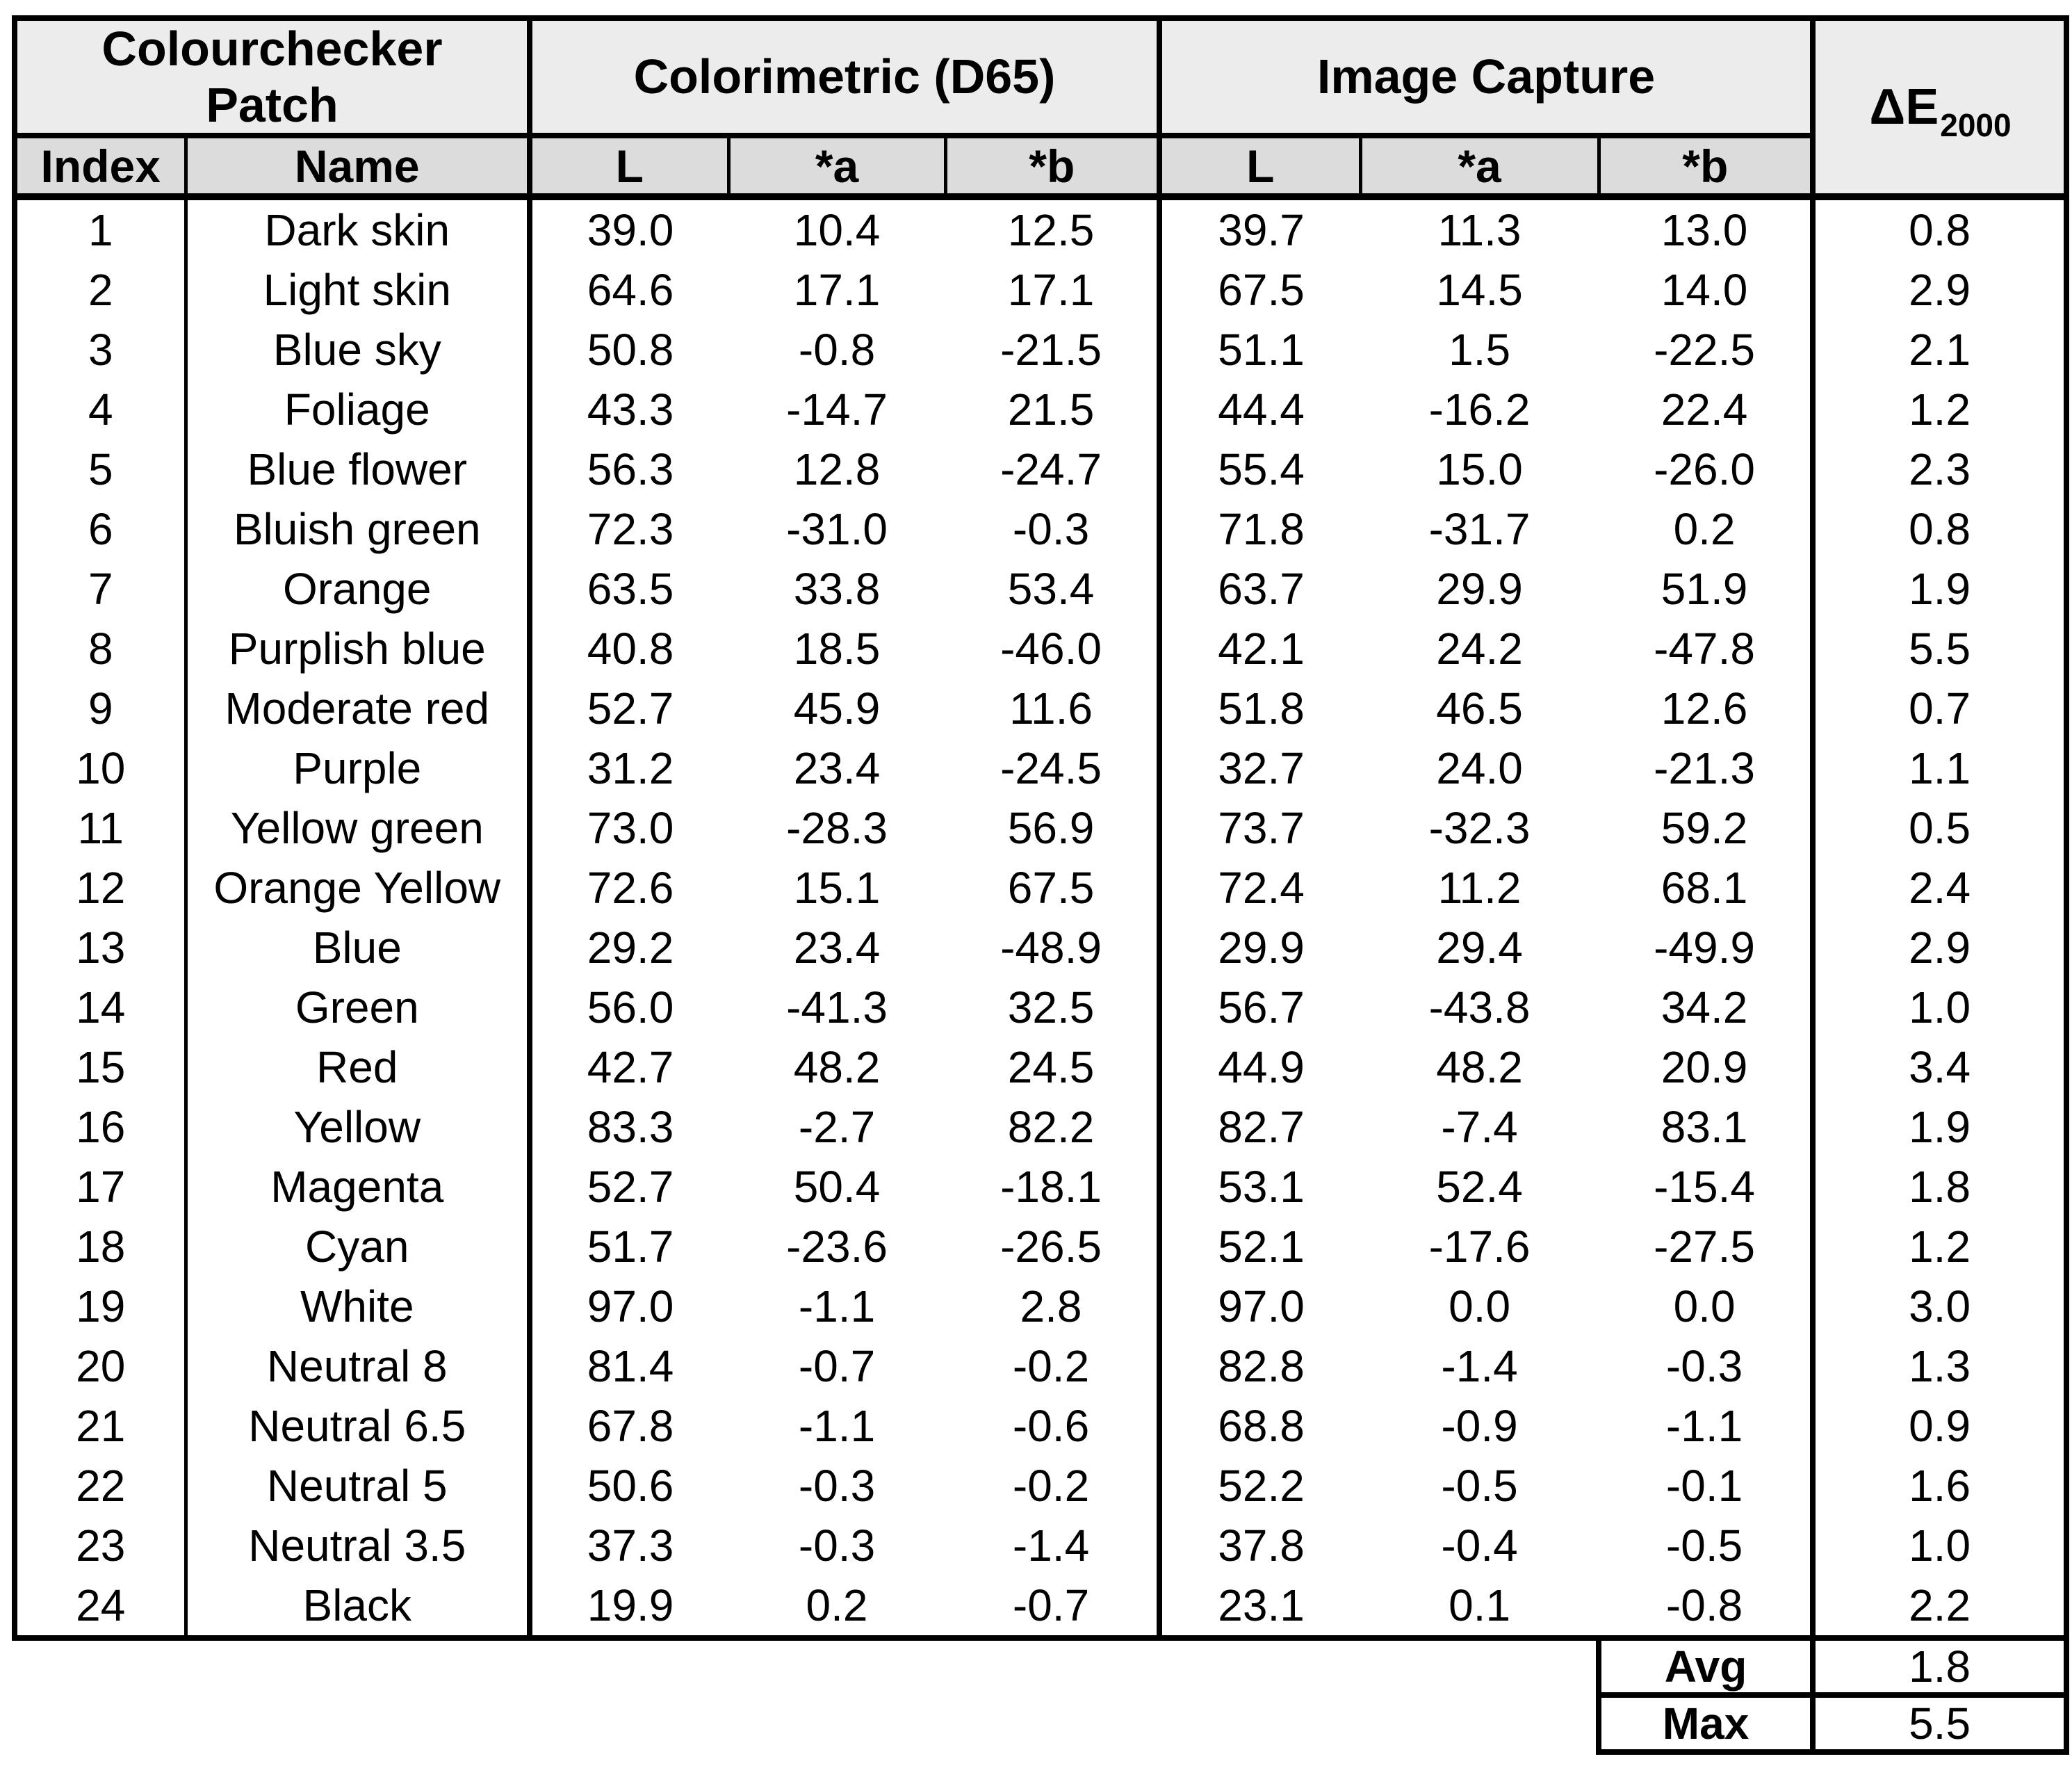  I want to click on cell-colorimetric-L: 67.8, so click(628, 1426).